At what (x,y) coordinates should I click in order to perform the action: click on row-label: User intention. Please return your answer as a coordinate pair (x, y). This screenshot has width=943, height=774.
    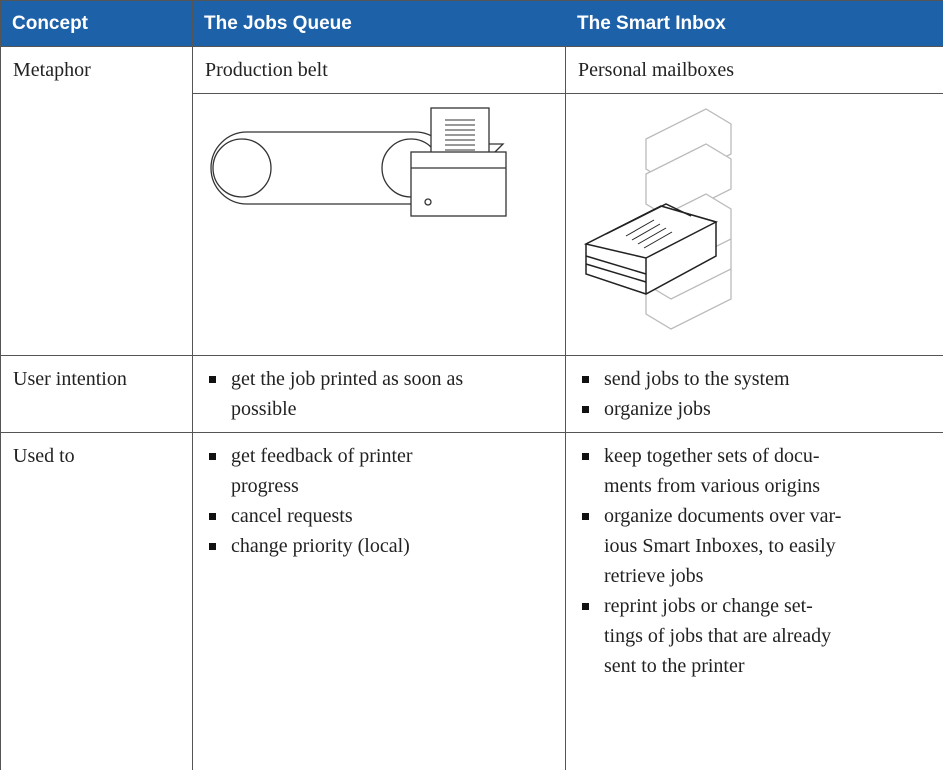
    Looking at the image, I should click on (96, 394).